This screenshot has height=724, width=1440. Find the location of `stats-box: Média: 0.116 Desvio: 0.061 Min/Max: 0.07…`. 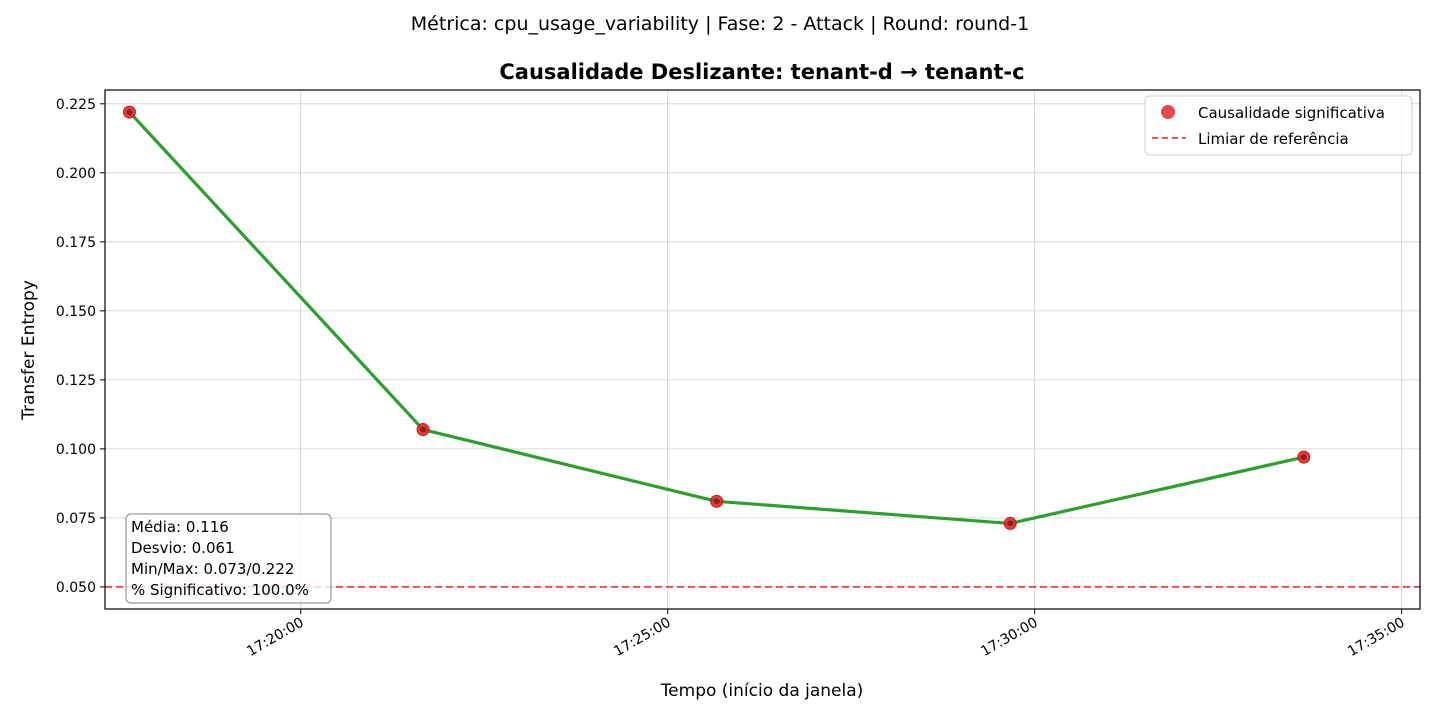

stats-box: Média: 0.116 Desvio: 0.061 Min/Max: 0.07… is located at coordinates (228, 558).